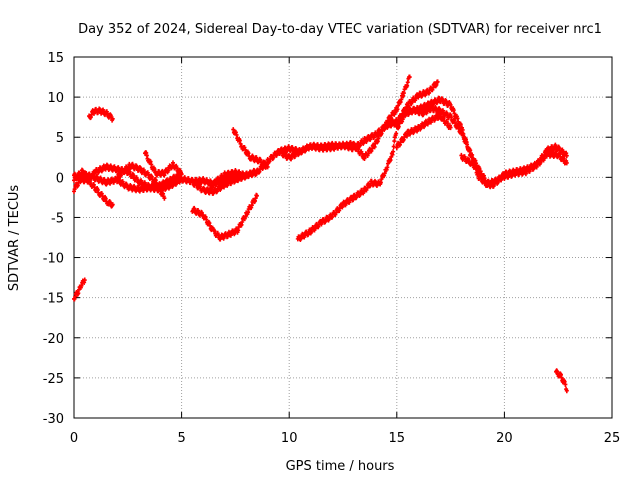  Describe the element at coordinates (101, 114) in the screenshot. I see `series-s2` at that location.